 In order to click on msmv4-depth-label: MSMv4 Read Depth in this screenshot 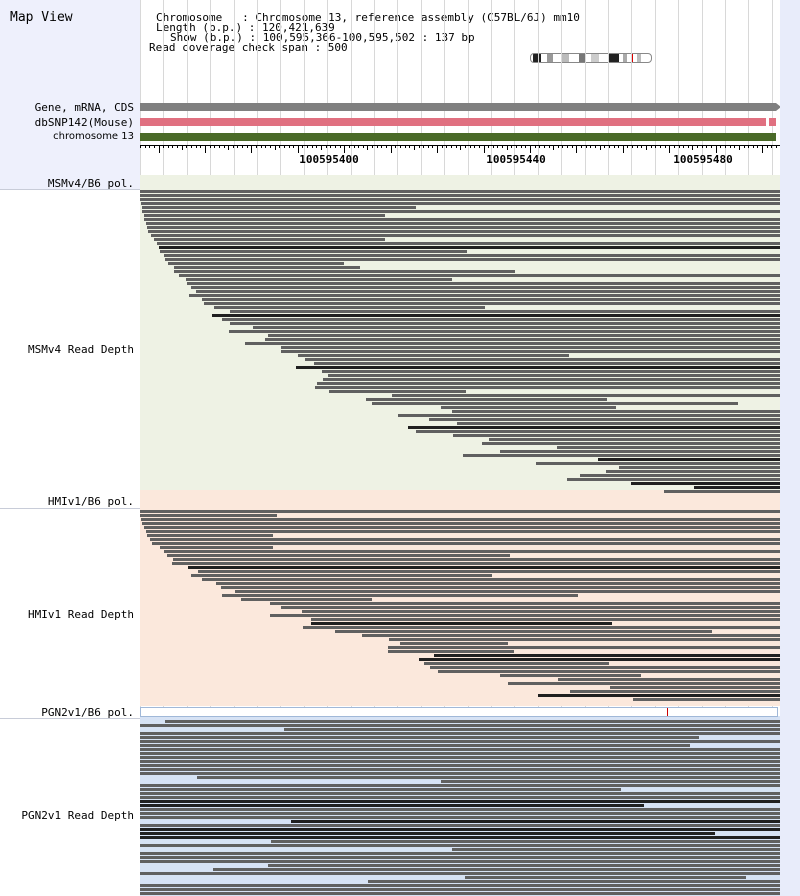, I will do `click(81, 349)`.